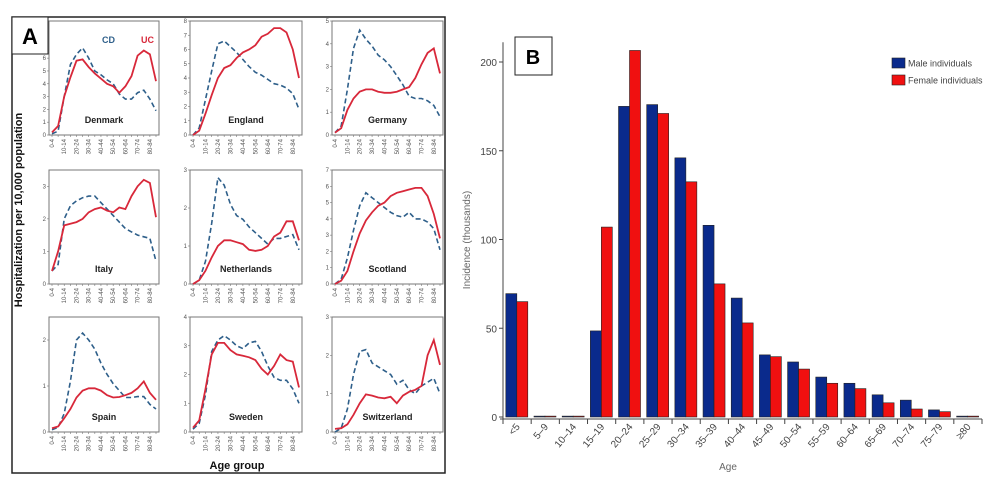  Describe the element at coordinates (246, 120) in the screenshot. I see `subplot-title: England` at that location.